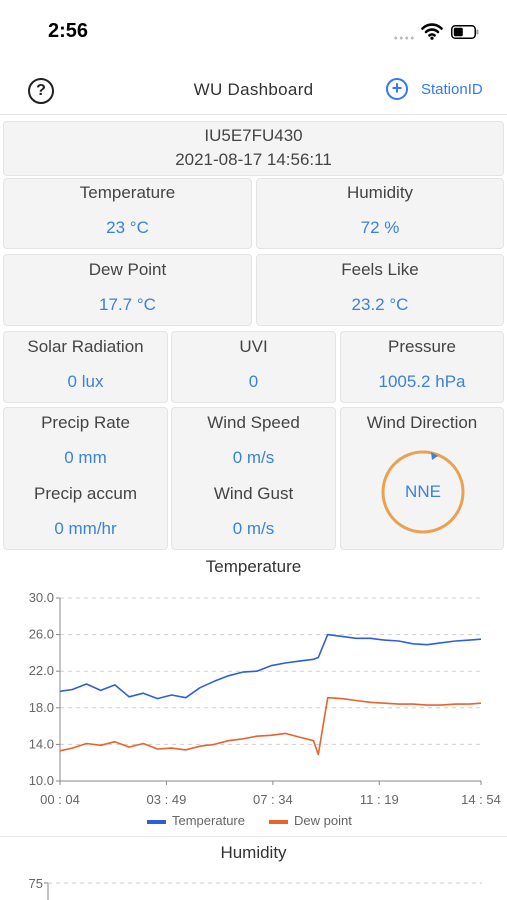 The width and height of the screenshot is (507, 900). I want to click on wind-direction-card: Wind Direction NNE, so click(422, 478).